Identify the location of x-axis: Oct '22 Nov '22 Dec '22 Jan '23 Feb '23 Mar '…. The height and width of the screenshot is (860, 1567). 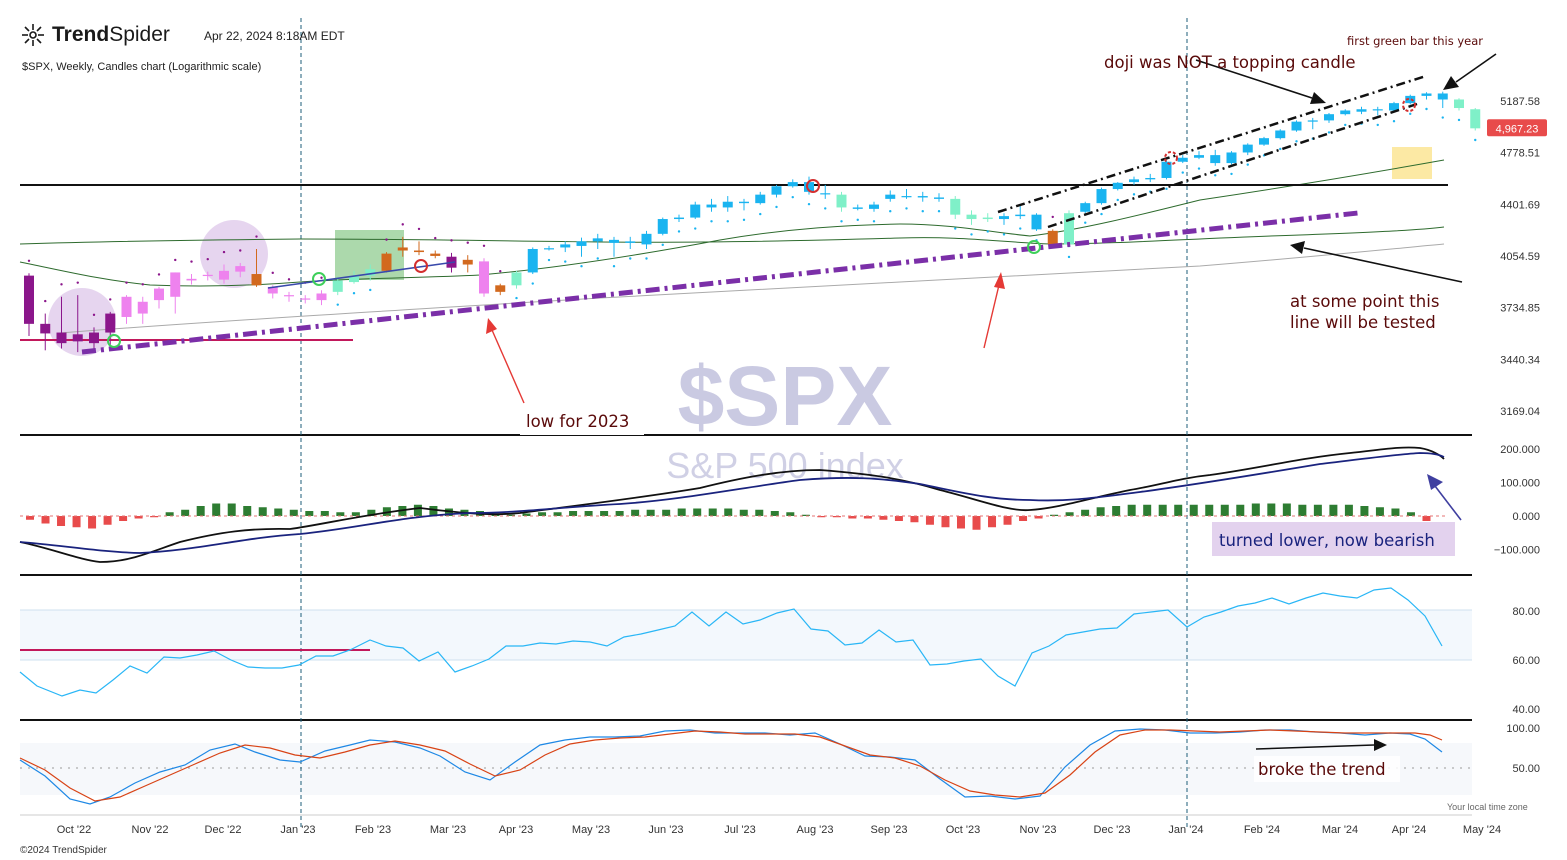
(779, 830).